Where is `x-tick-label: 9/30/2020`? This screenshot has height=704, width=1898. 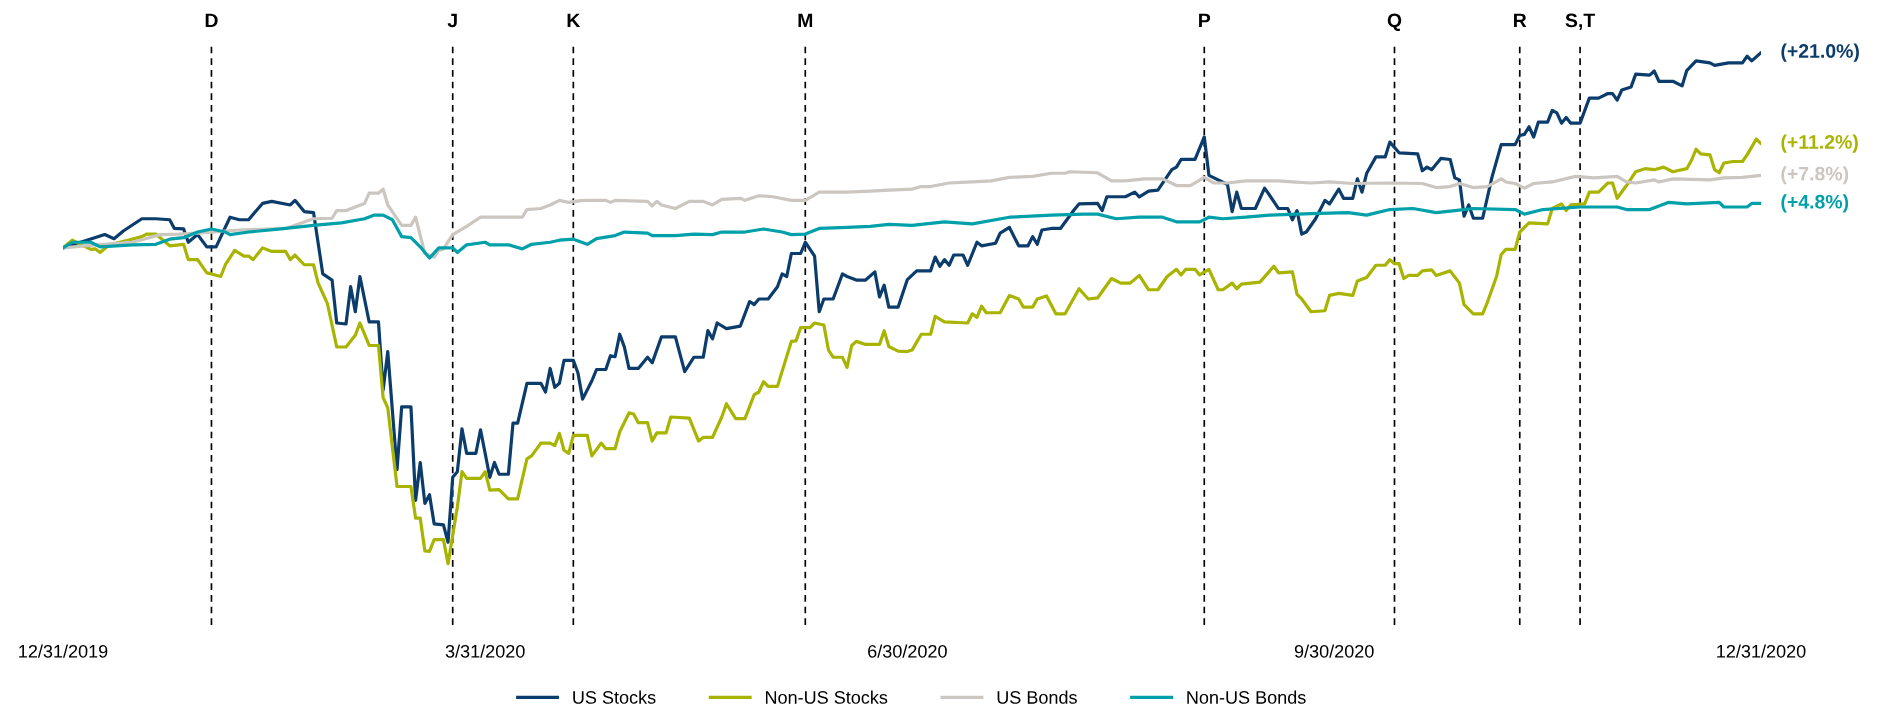 x-tick-label: 9/30/2020 is located at coordinates (1334, 651).